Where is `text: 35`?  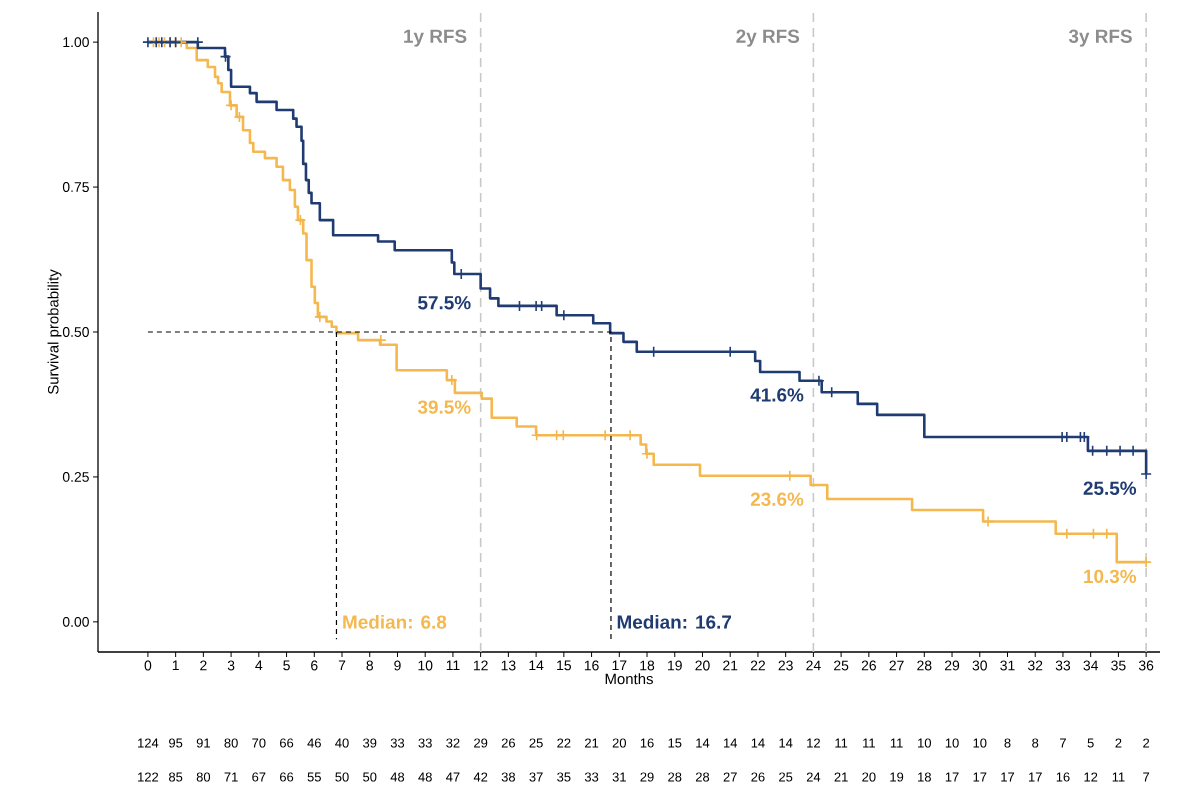
text: 35 is located at coordinates (564, 777).